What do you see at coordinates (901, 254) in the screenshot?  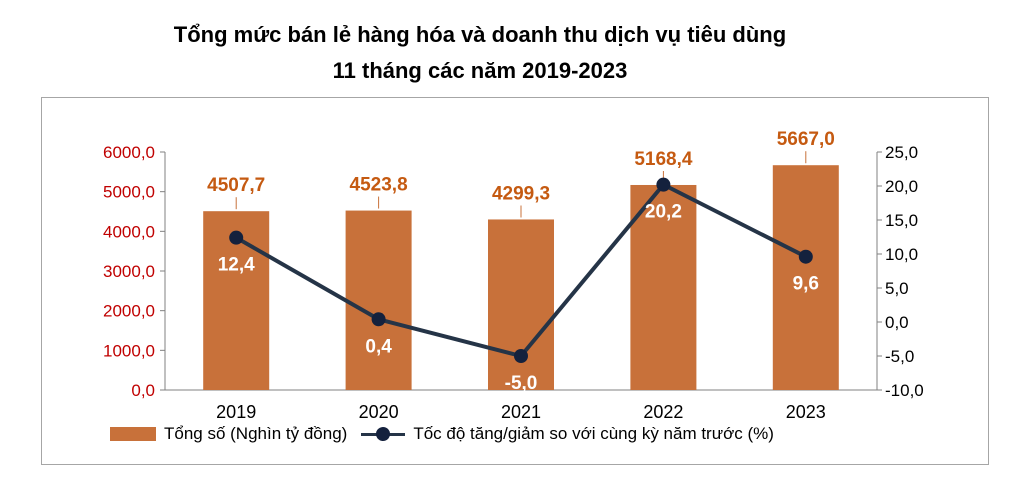 I see `y-right-tick-label: 10,0` at bounding box center [901, 254].